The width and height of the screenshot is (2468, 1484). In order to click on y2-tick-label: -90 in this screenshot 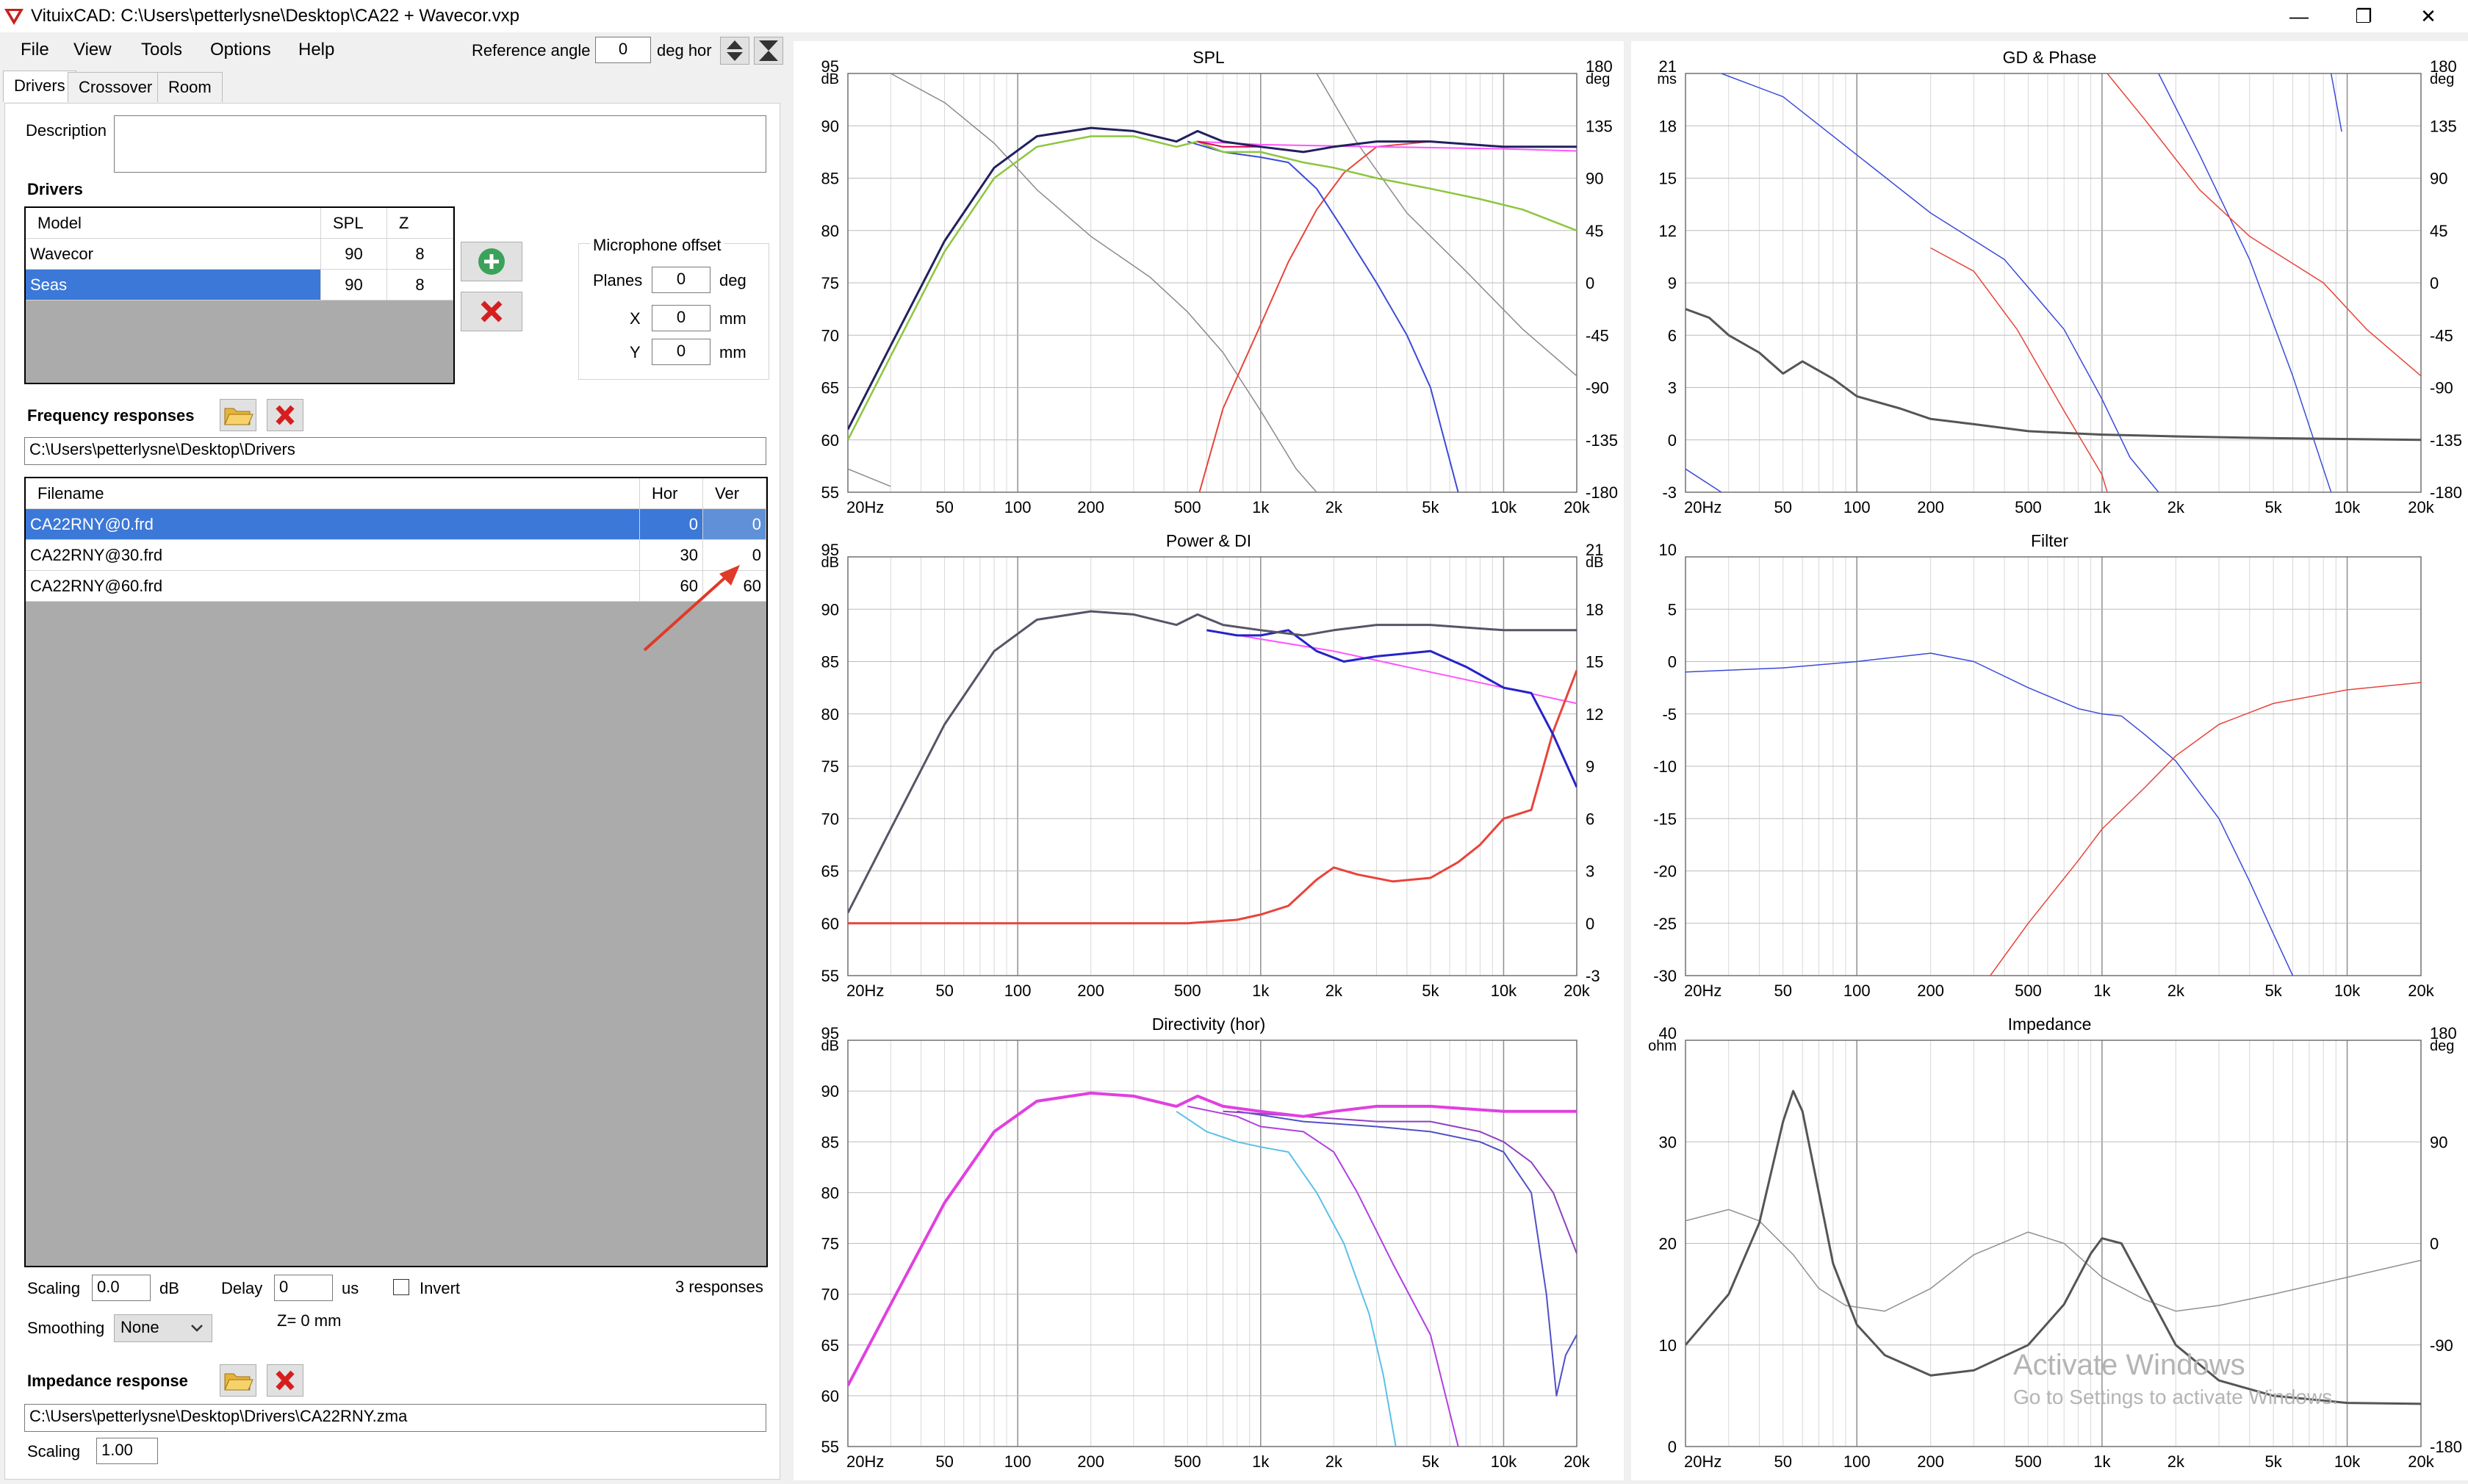, I will do `click(2441, 388)`.